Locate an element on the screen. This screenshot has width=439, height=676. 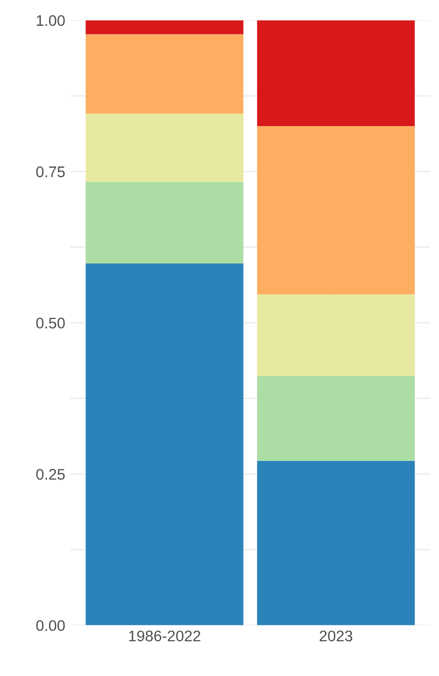
y-tick-label: 0.75 is located at coordinates (50, 172).